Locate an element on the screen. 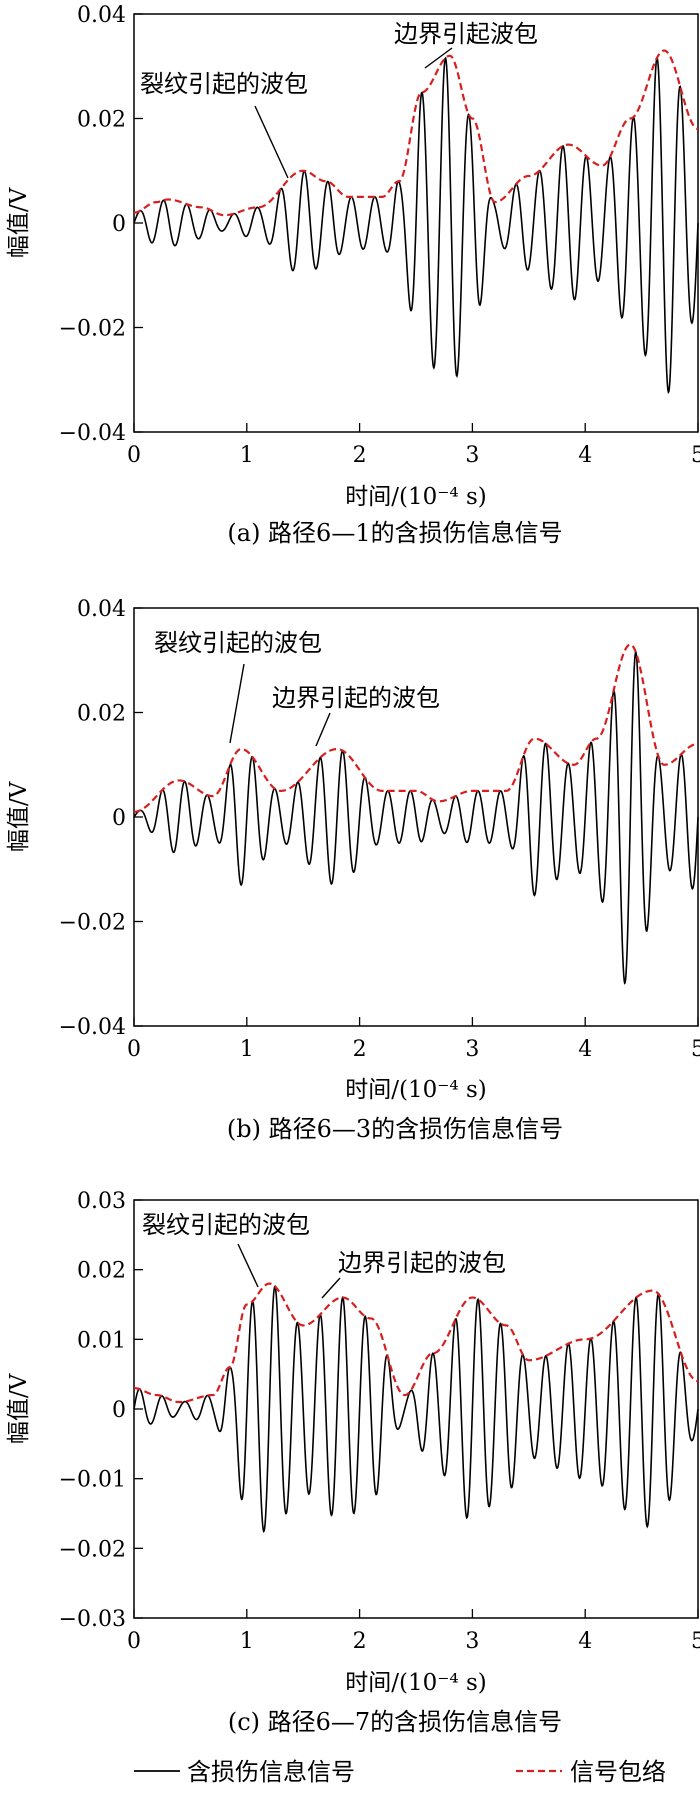  y-tick-label: −0.01 is located at coordinates (92, 1480).